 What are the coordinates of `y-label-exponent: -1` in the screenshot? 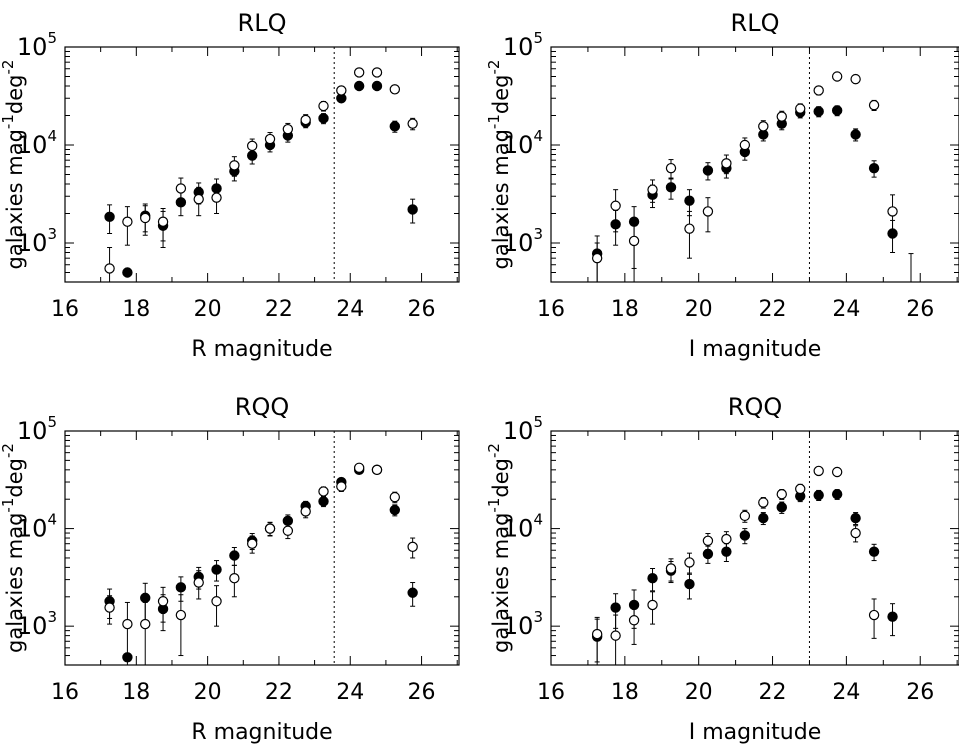 It's located at (8, 121).